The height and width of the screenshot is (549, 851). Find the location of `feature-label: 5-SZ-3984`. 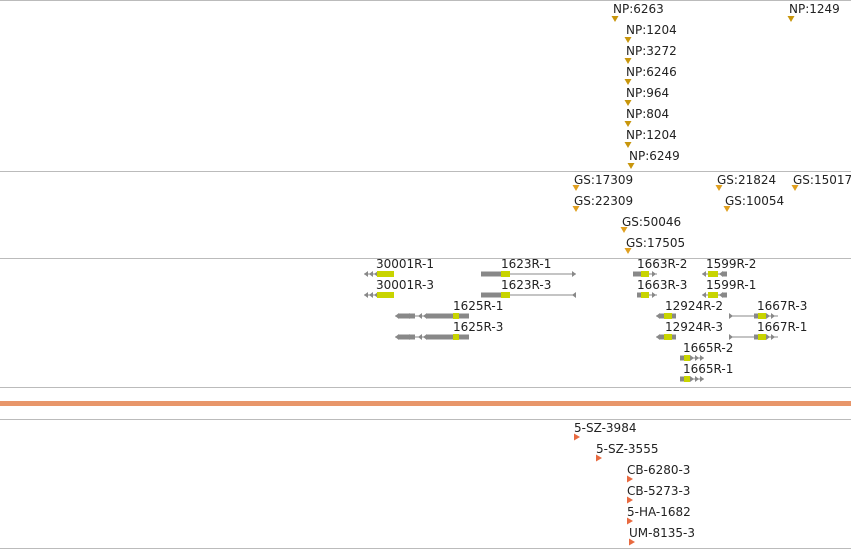

feature-label: 5-SZ-3984 is located at coordinates (605, 428).